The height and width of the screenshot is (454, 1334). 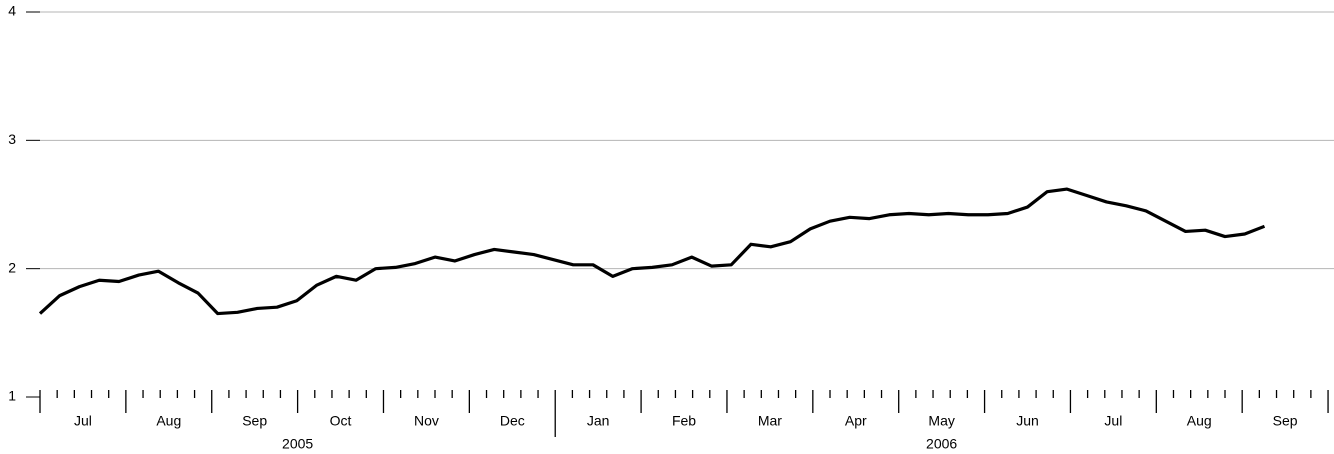 What do you see at coordinates (12, 139) in the screenshot?
I see `y-tick-label: 3` at bounding box center [12, 139].